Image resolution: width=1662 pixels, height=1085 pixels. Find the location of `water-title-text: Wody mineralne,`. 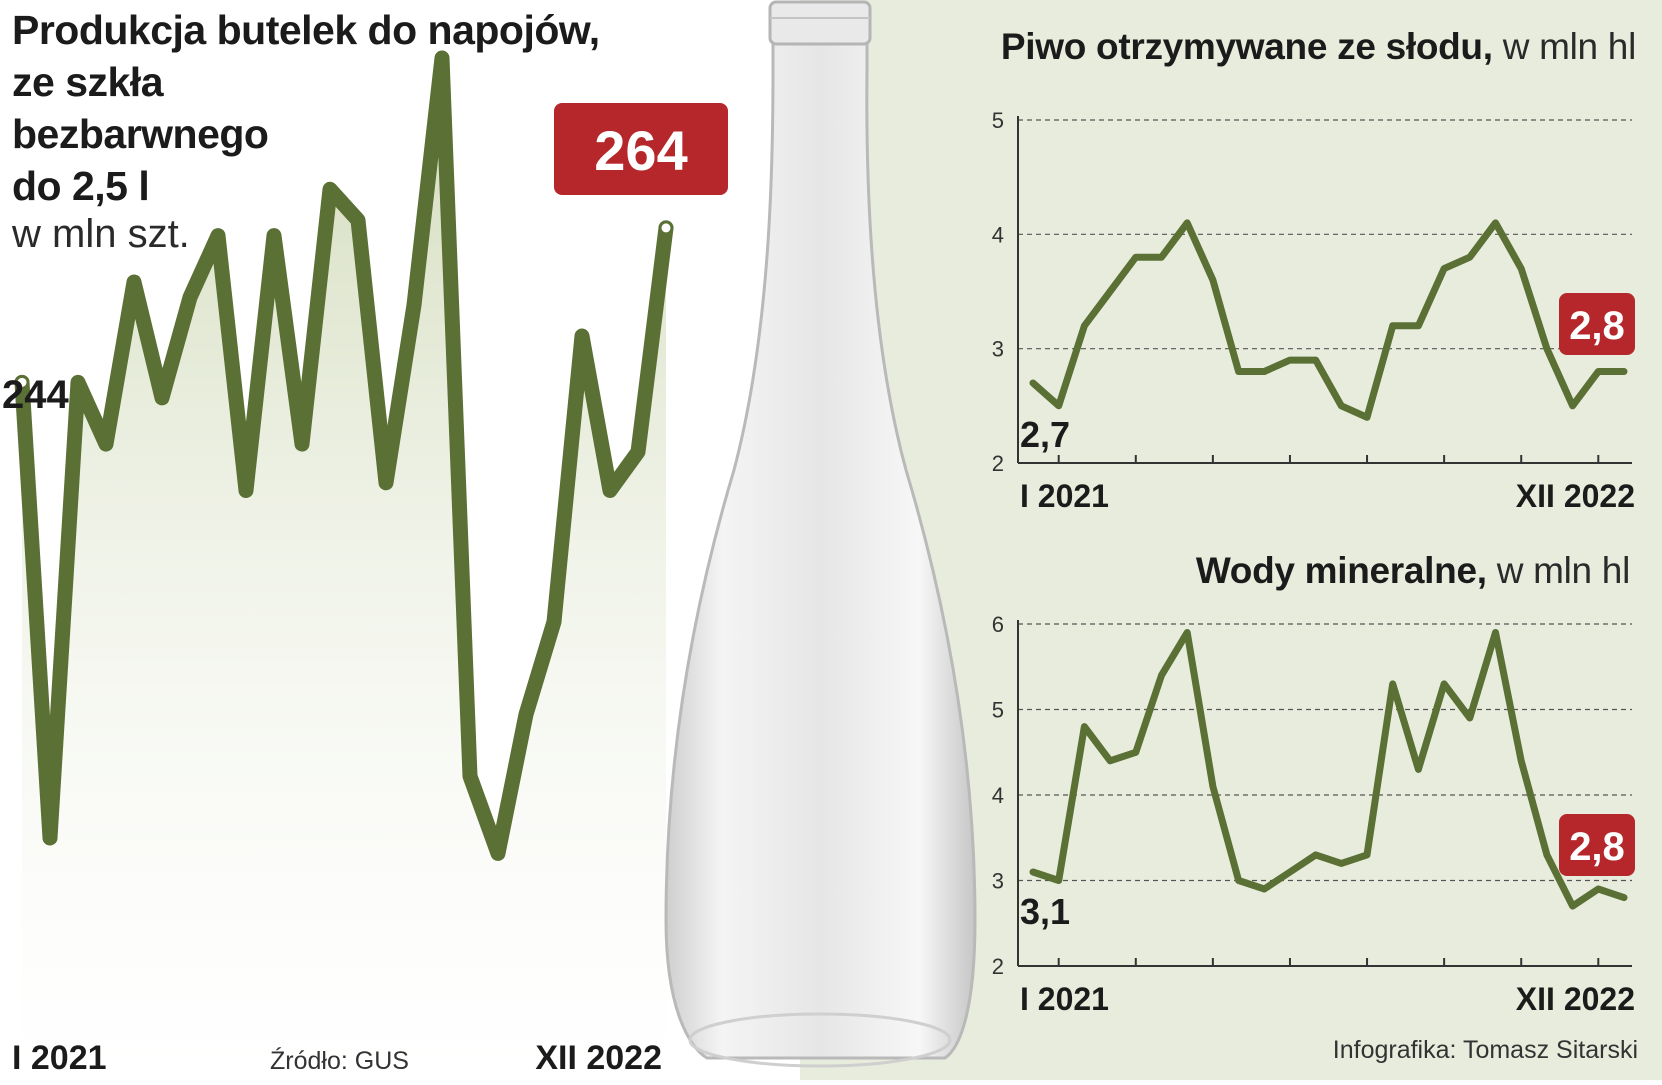

water-title-text: Wody mineralne, is located at coordinates (1341, 570).